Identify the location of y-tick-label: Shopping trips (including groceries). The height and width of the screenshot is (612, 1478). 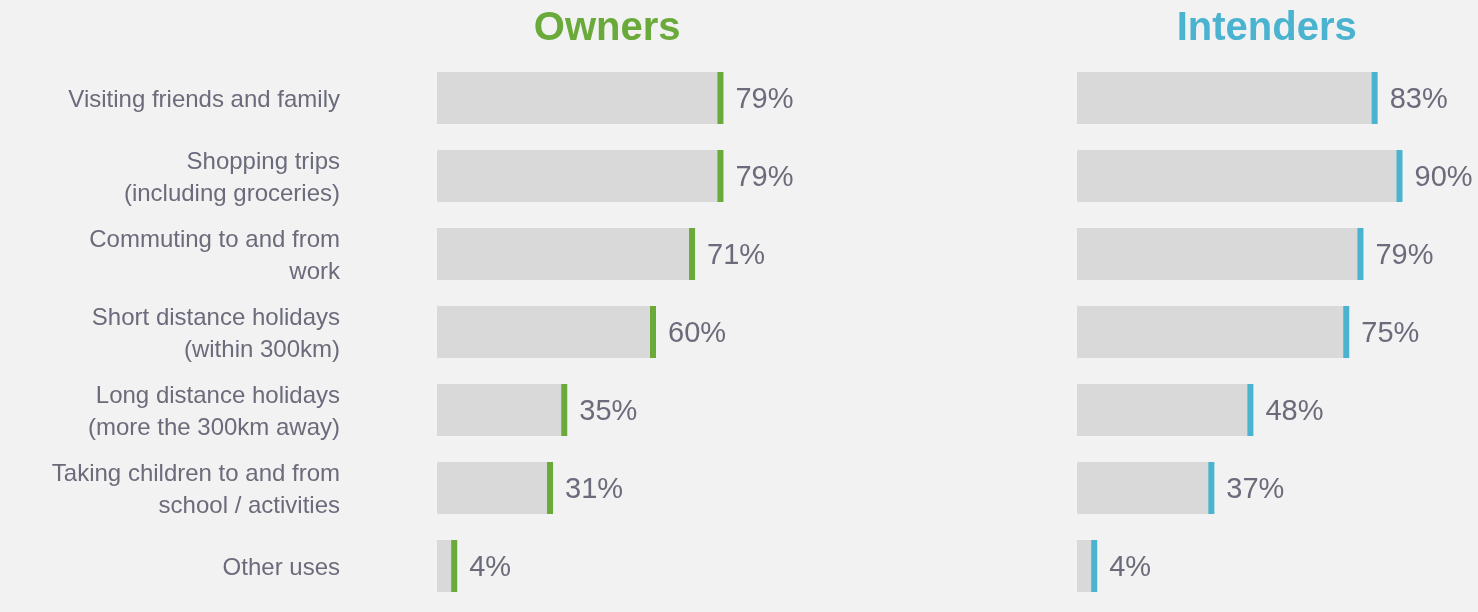
(231, 176).